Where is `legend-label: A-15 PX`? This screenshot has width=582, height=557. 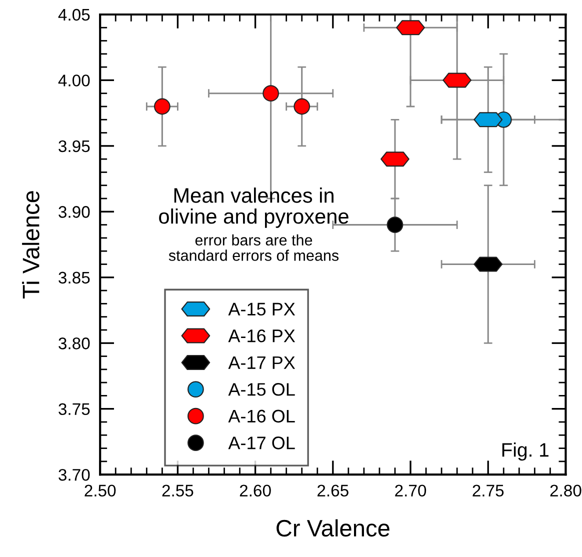
legend-label: A-15 PX is located at coordinates (262, 309).